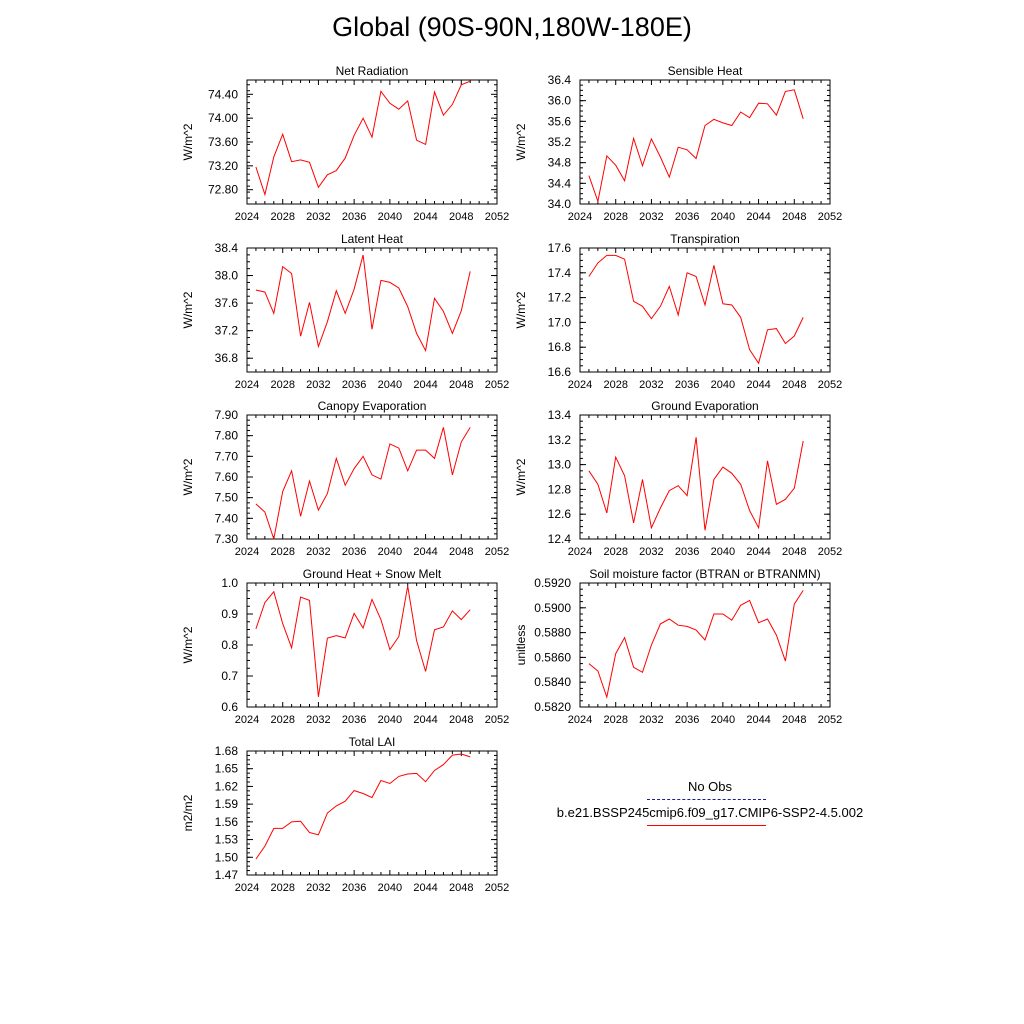  Describe the element at coordinates (227, 415) in the screenshot. I see `y-tick-label: 7.90` at that location.